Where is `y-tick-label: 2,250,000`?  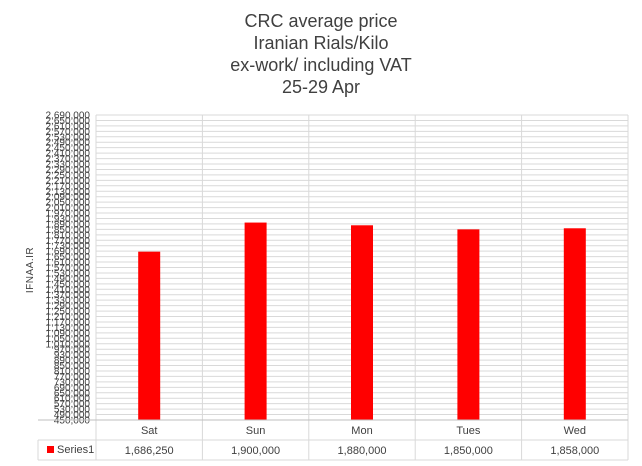
y-tick-label: 2,250,000 is located at coordinates (68, 175).